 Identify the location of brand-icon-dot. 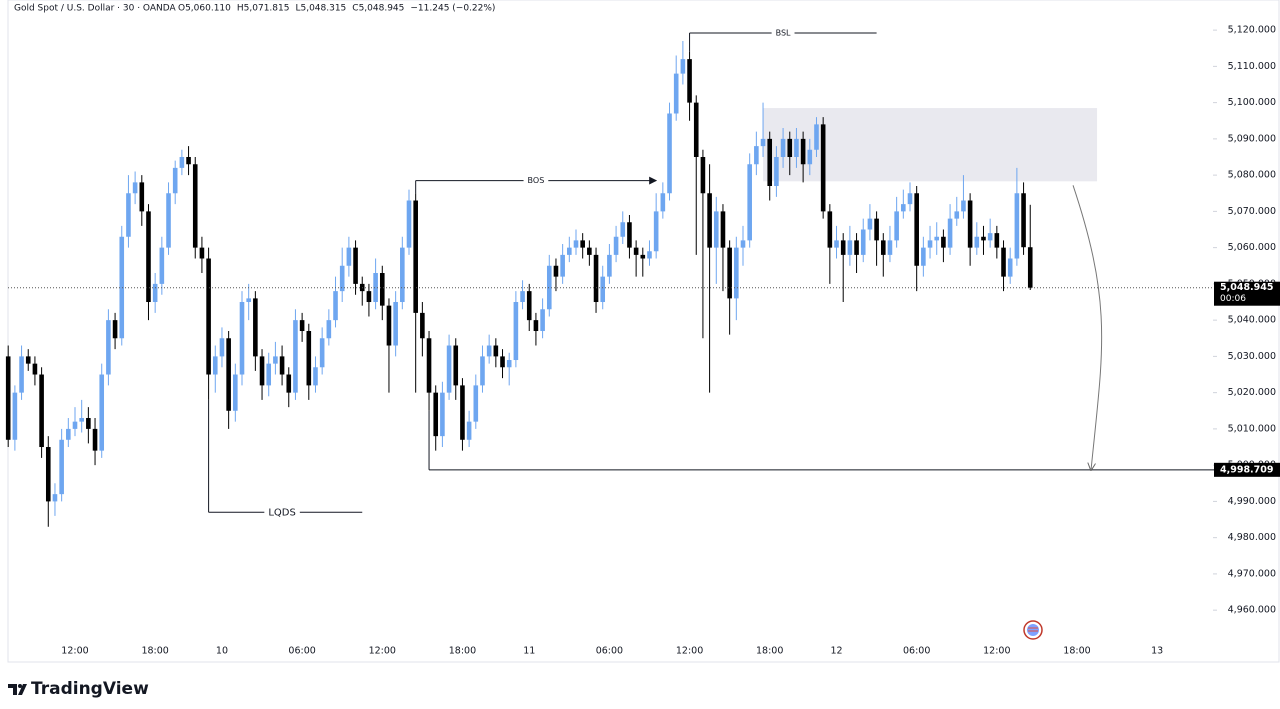
(20, 686).